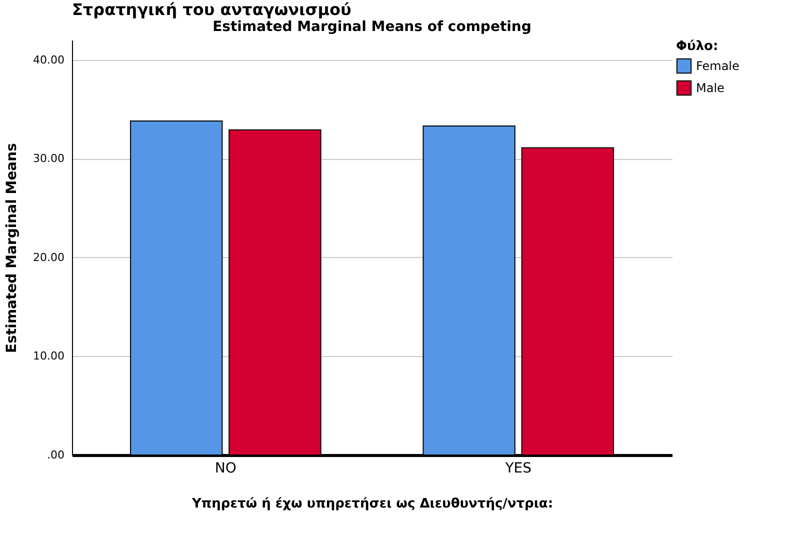 The width and height of the screenshot is (798, 560). What do you see at coordinates (718, 66) in the screenshot?
I see `legend-label: Female` at bounding box center [718, 66].